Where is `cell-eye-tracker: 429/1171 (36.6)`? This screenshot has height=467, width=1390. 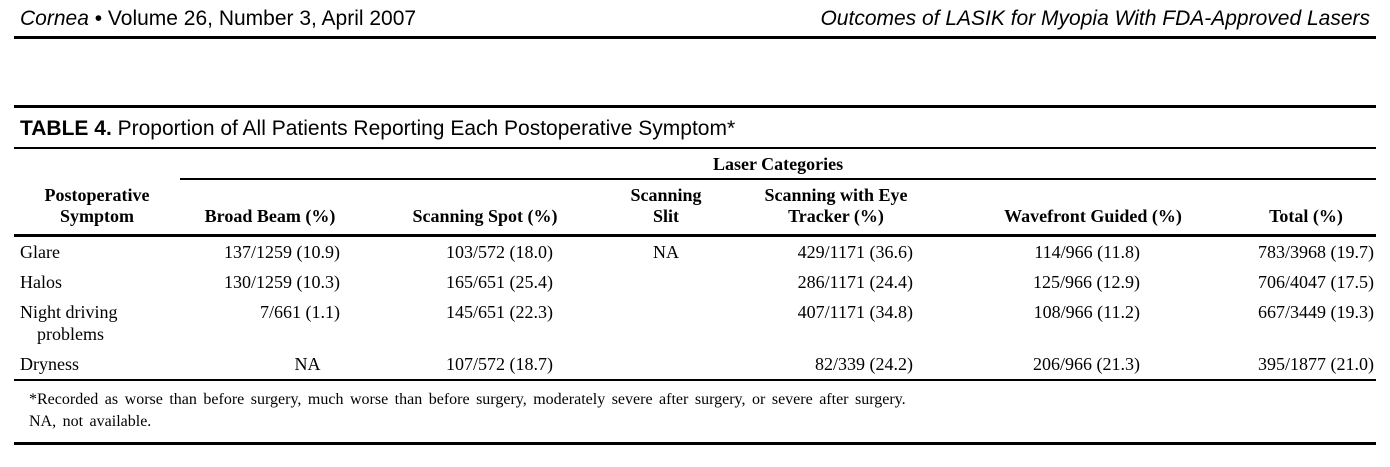 cell-eye-tracker: 429/1171 (36.6) is located at coordinates (855, 252).